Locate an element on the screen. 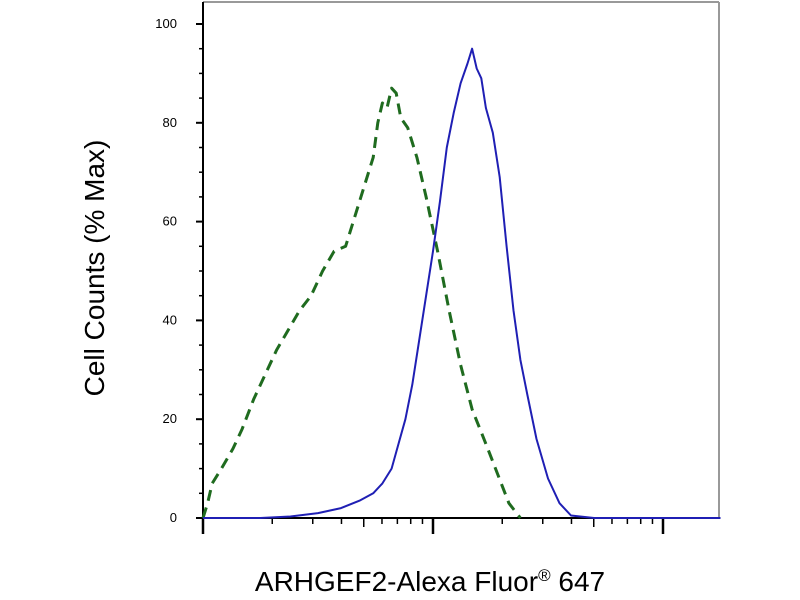 The height and width of the screenshot is (600, 800). y-tick-label: 60 is located at coordinates (170, 221).